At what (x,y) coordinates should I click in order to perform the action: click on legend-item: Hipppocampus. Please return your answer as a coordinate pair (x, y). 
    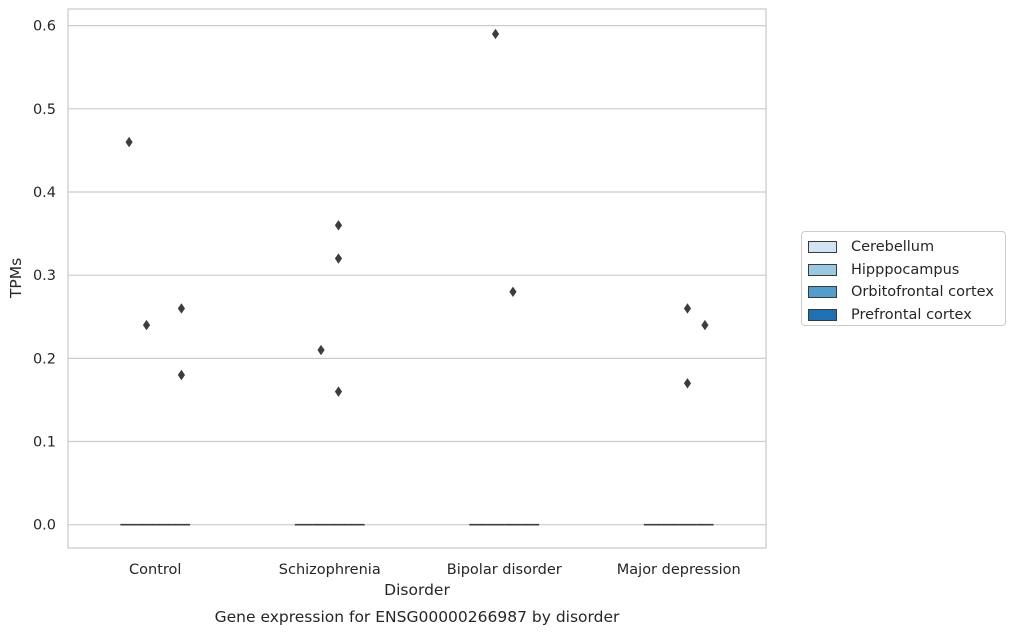
    Looking at the image, I should click on (906, 270).